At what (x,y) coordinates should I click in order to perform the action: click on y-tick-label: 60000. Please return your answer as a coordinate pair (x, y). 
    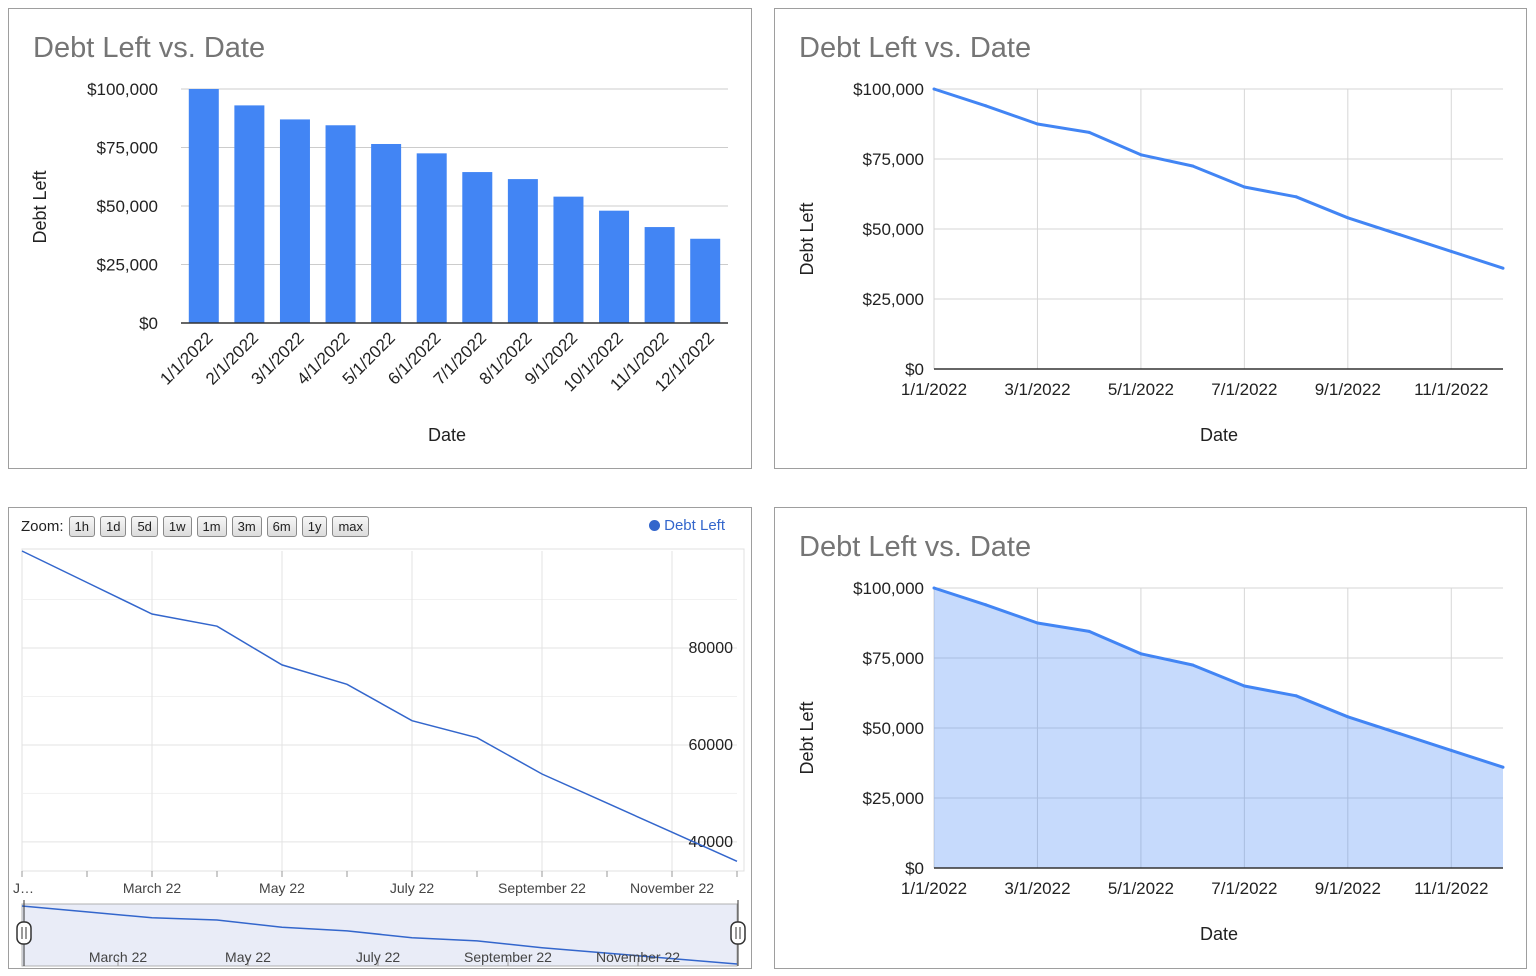
    Looking at the image, I should click on (711, 745).